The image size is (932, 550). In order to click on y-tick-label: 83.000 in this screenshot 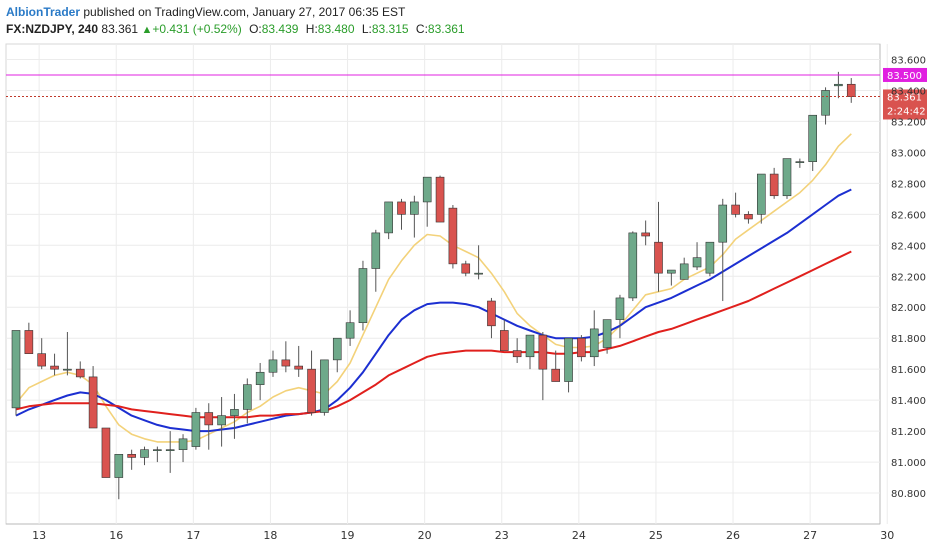, I will do `click(908, 153)`.